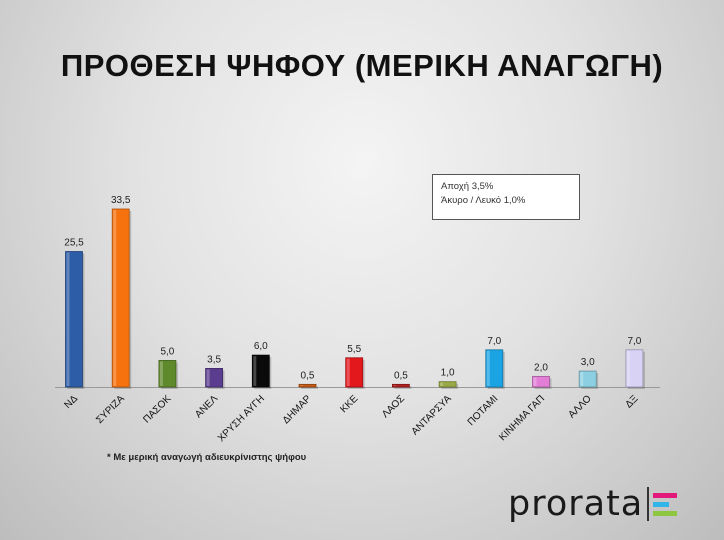  Describe the element at coordinates (74, 243) in the screenshot. I see `value-label-1: 25,5` at that location.